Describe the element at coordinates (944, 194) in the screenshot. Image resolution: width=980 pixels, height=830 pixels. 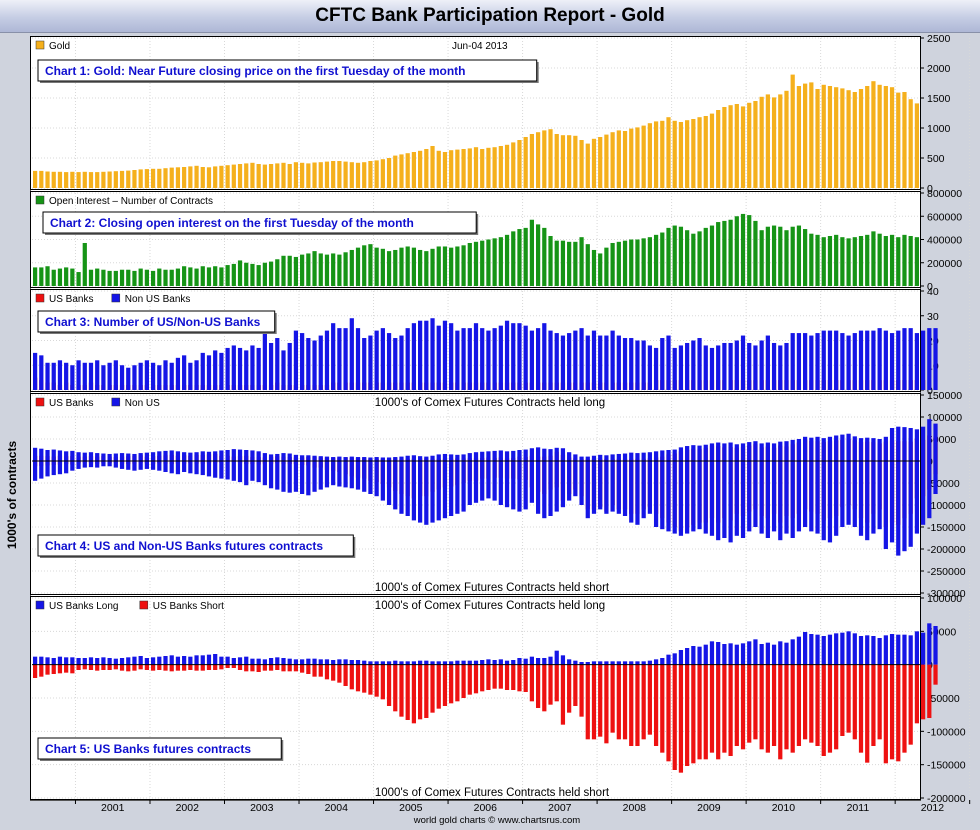
I see `y-tick-label: 800000` at that location.